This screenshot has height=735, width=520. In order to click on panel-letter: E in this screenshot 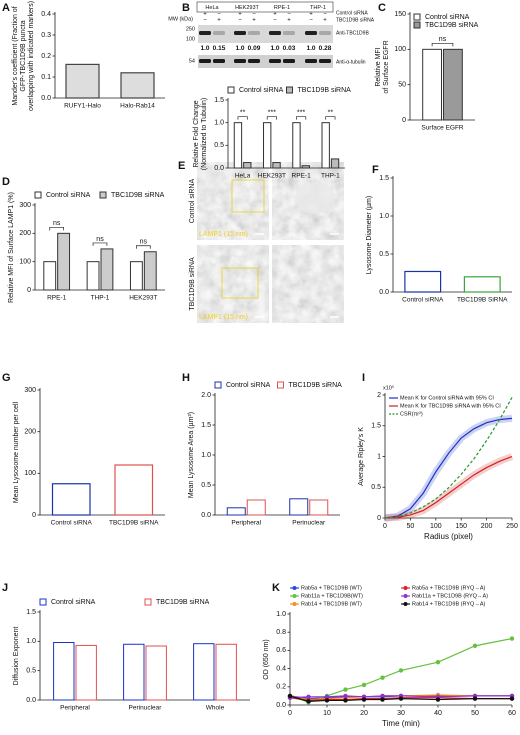, I will do `click(181, 166)`.